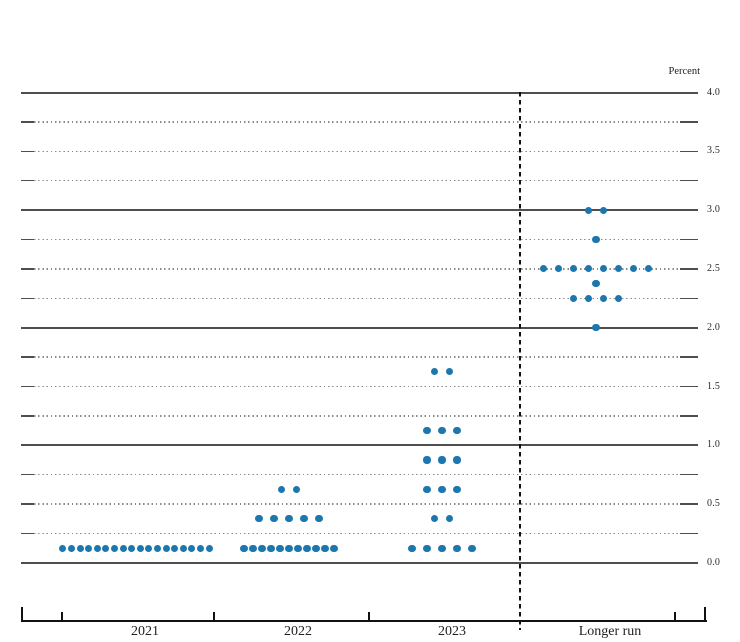  What do you see at coordinates (714, 151) in the screenshot?
I see `y-tick-label: 3.5` at bounding box center [714, 151].